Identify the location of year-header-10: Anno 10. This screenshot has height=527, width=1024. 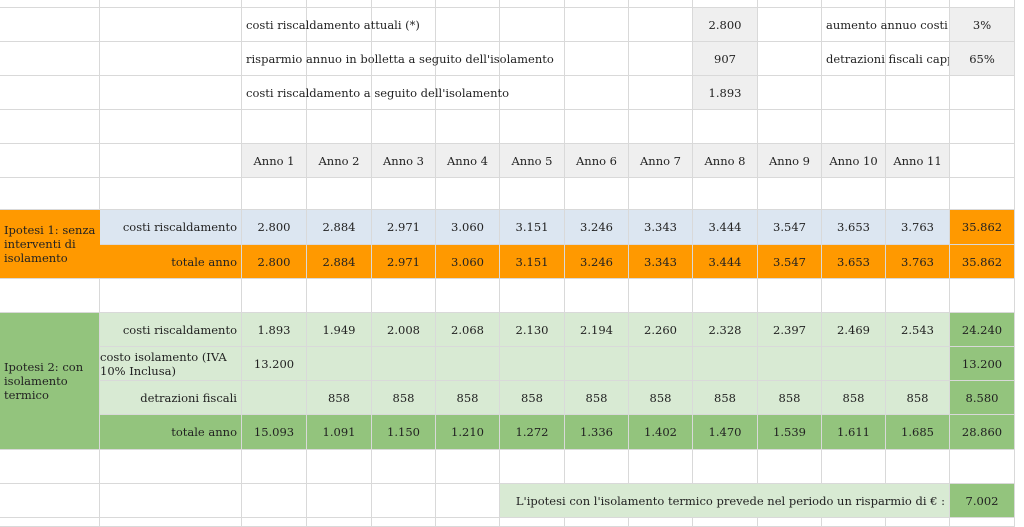
(854, 161).